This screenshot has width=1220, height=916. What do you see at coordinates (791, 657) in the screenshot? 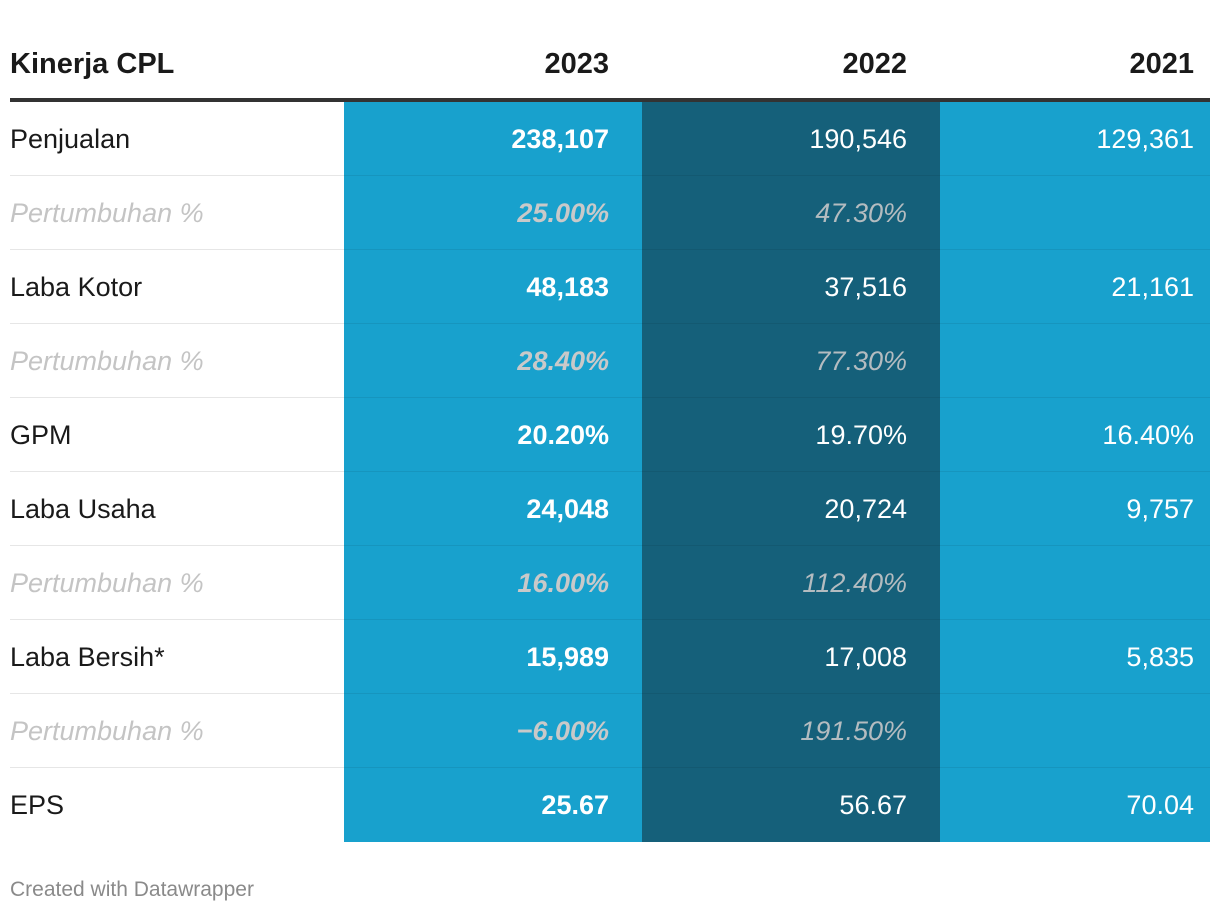
I see `value-2022: 17,008` at bounding box center [791, 657].